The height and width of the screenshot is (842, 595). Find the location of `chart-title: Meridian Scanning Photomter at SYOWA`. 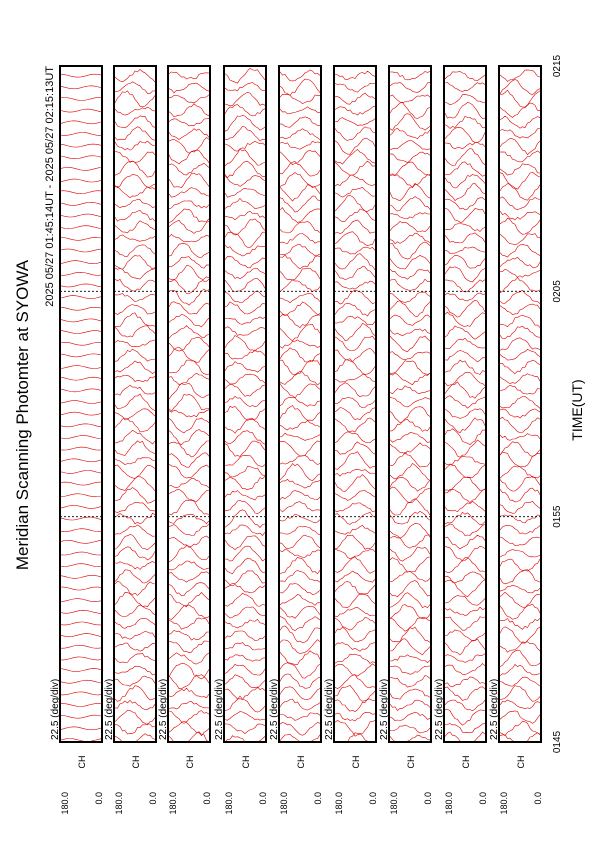

chart-title: Meridian Scanning Photomter at SYOWA is located at coordinates (22, 414).